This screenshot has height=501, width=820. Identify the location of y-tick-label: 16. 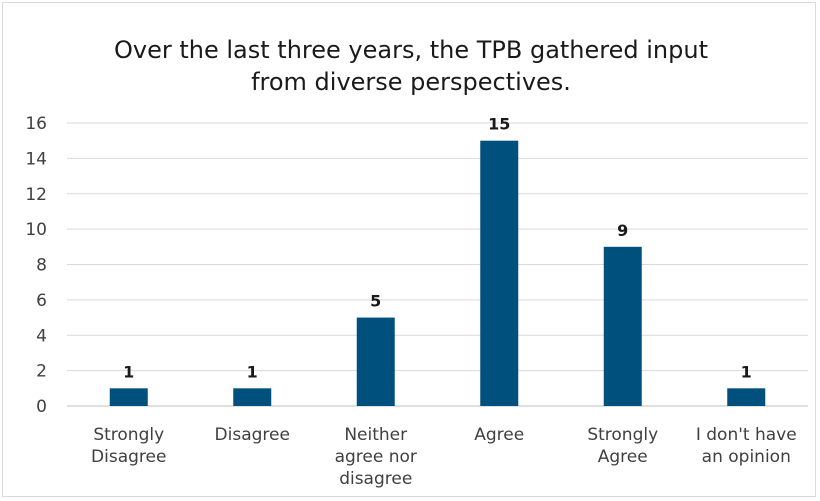
(36, 124).